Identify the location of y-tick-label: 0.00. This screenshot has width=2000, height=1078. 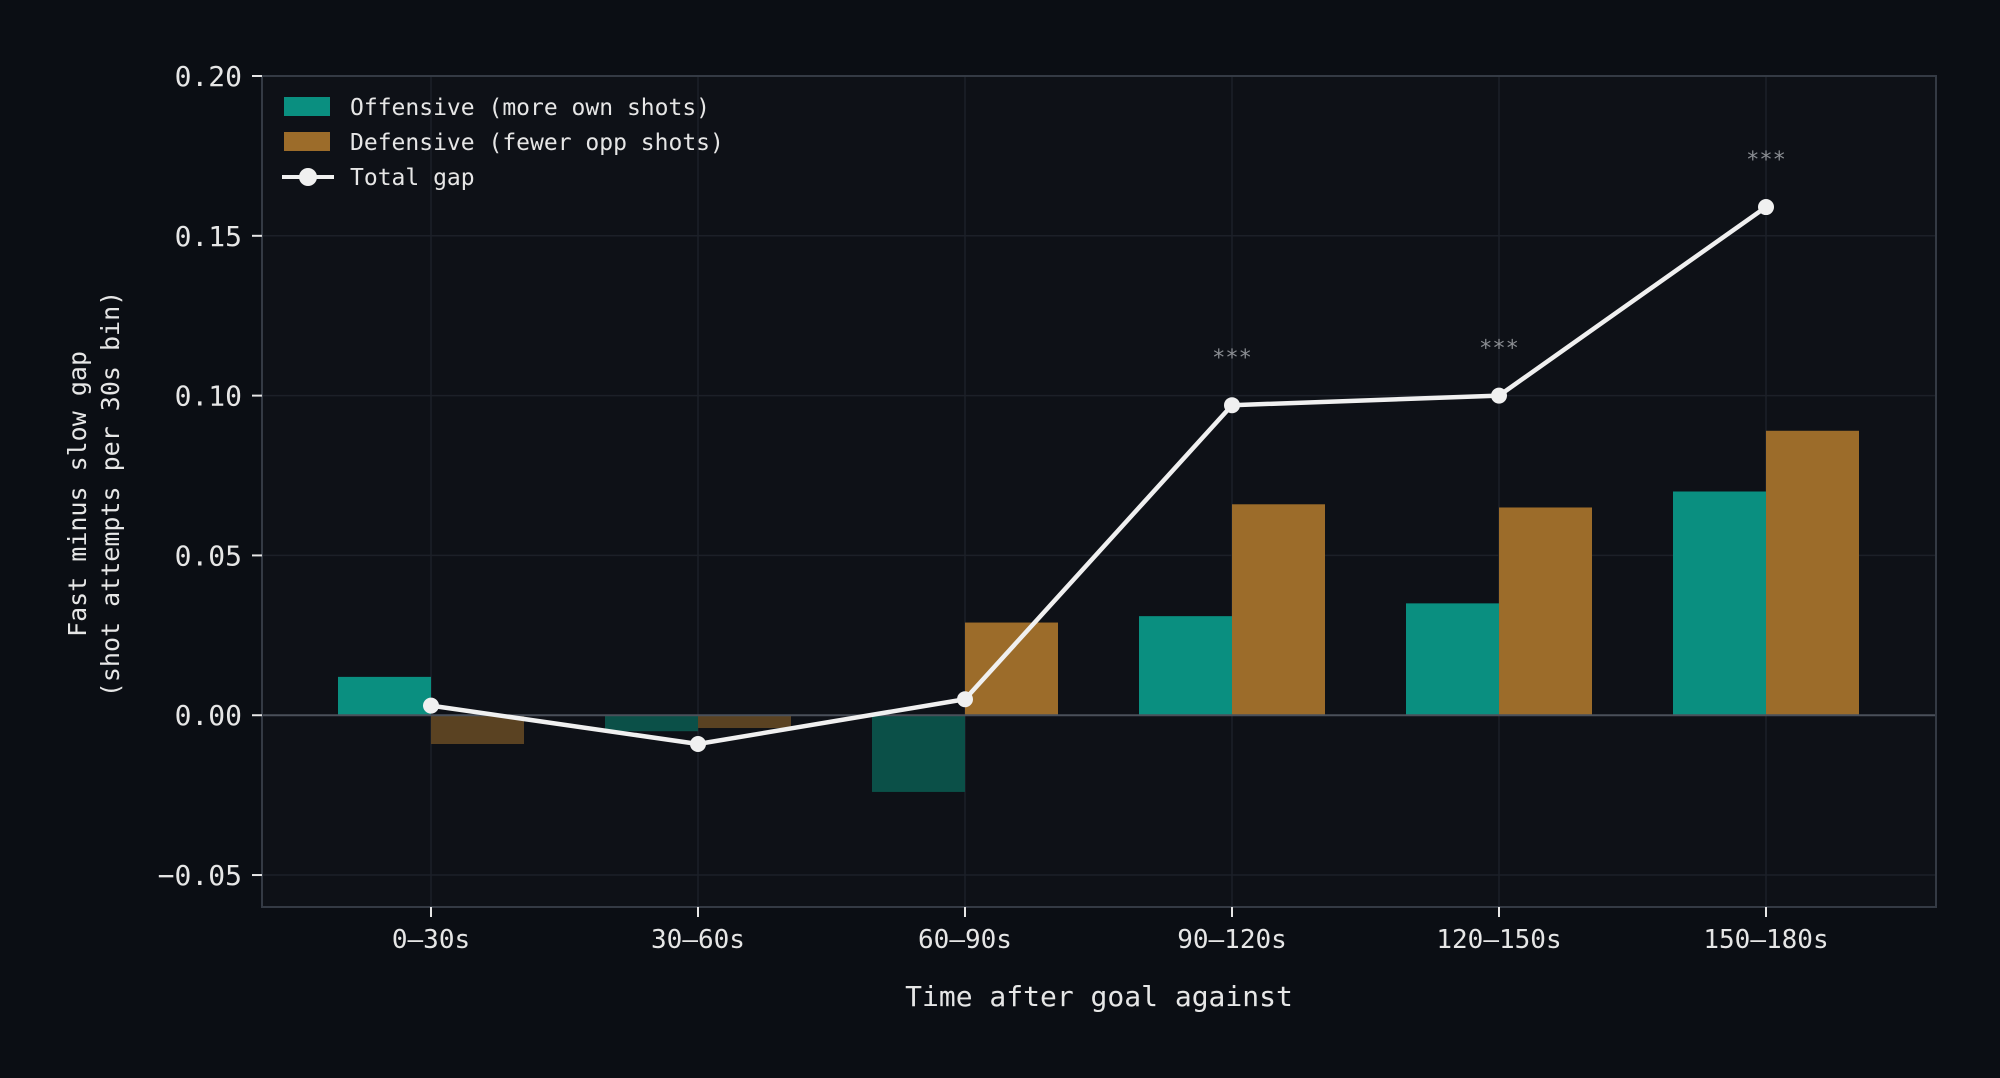
(208, 715).